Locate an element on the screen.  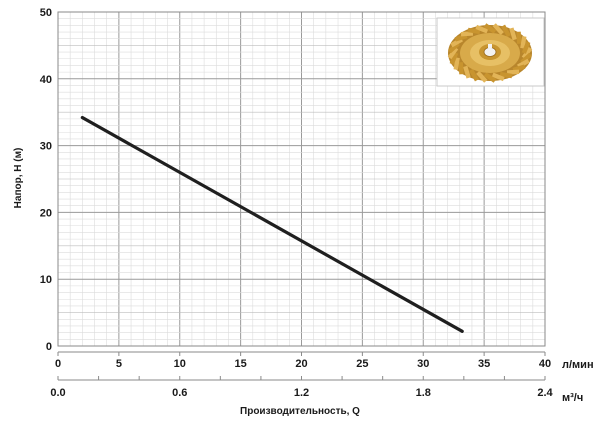
x2-tick-label: 0.6 is located at coordinates (179, 393).